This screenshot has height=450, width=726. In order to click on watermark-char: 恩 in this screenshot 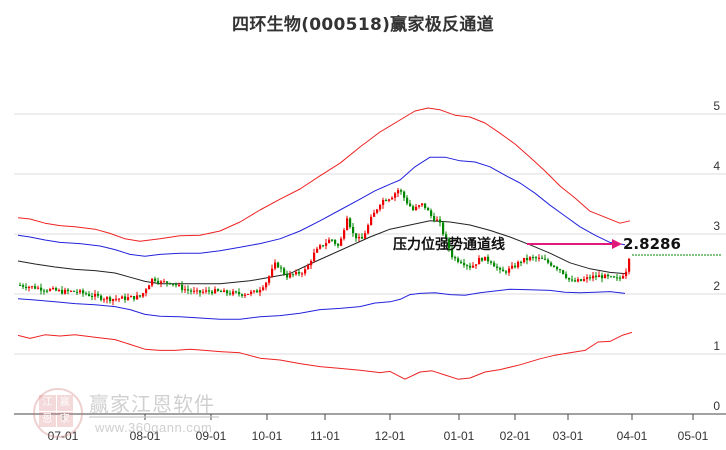, I will do `click(47, 419)`.